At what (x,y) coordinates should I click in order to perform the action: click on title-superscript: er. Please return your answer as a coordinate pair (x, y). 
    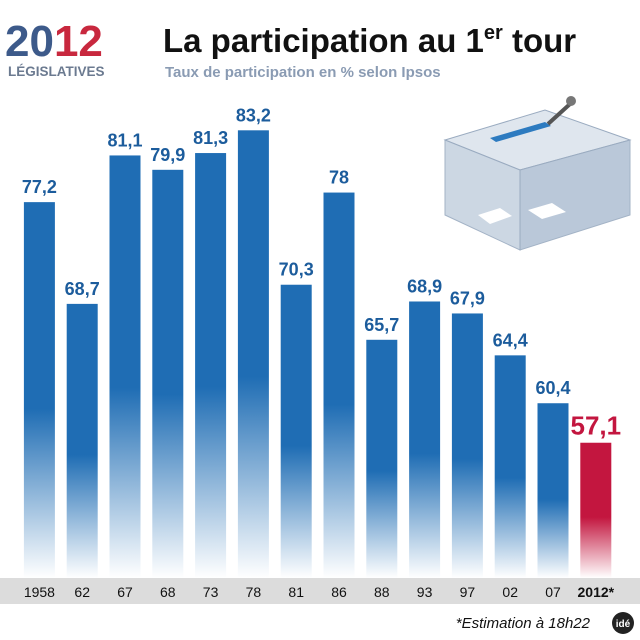
    Looking at the image, I should click on (493, 33).